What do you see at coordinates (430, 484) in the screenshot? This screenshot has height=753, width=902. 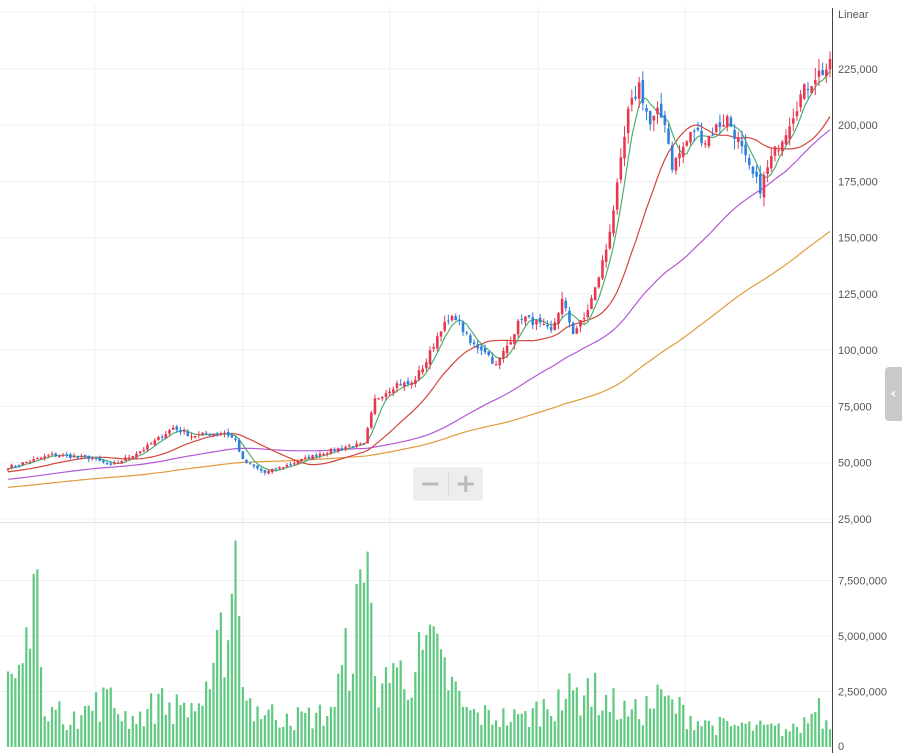 I see `zoom-out-button: −` at bounding box center [430, 484].